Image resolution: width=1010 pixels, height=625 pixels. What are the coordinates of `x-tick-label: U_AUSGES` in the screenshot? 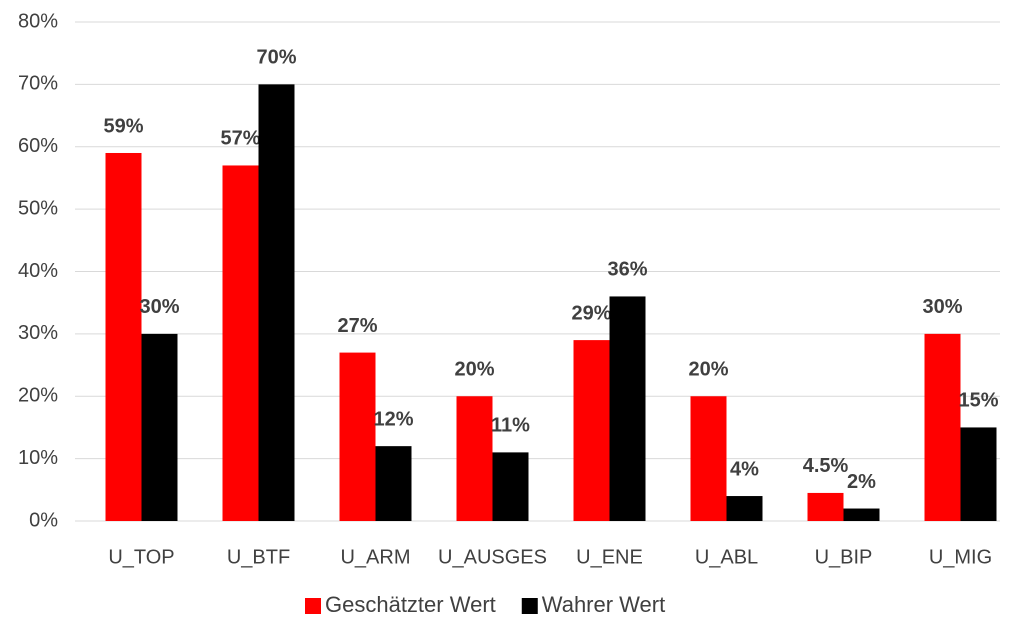 It's located at (492, 557).